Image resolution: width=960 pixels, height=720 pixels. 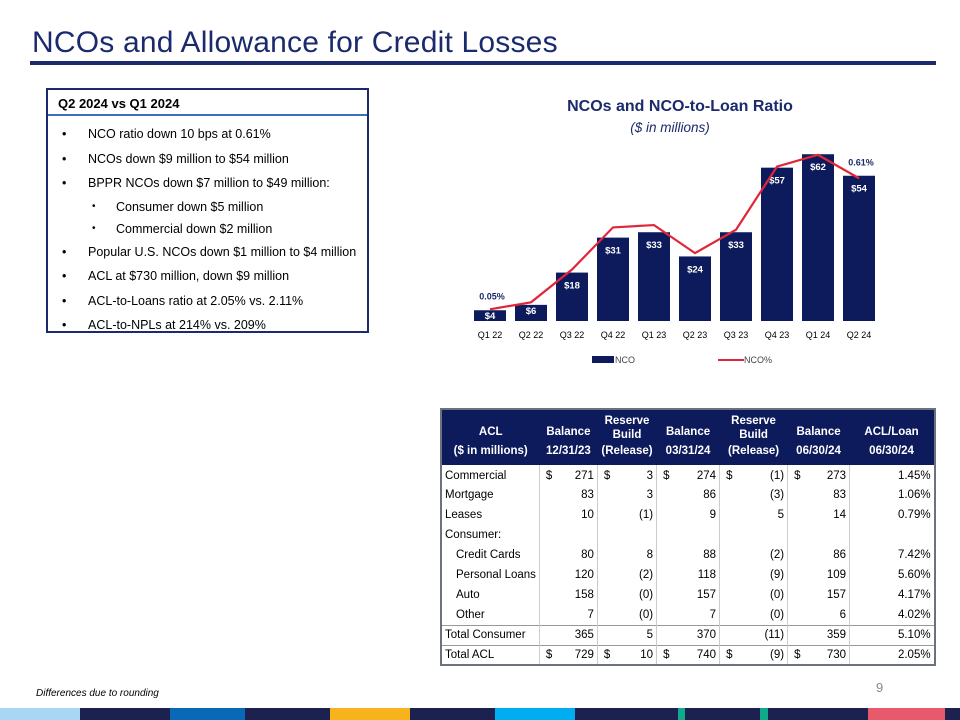 What do you see at coordinates (891, 432) in the screenshot?
I see `column-header-line: ACL/Loan` at bounding box center [891, 432].